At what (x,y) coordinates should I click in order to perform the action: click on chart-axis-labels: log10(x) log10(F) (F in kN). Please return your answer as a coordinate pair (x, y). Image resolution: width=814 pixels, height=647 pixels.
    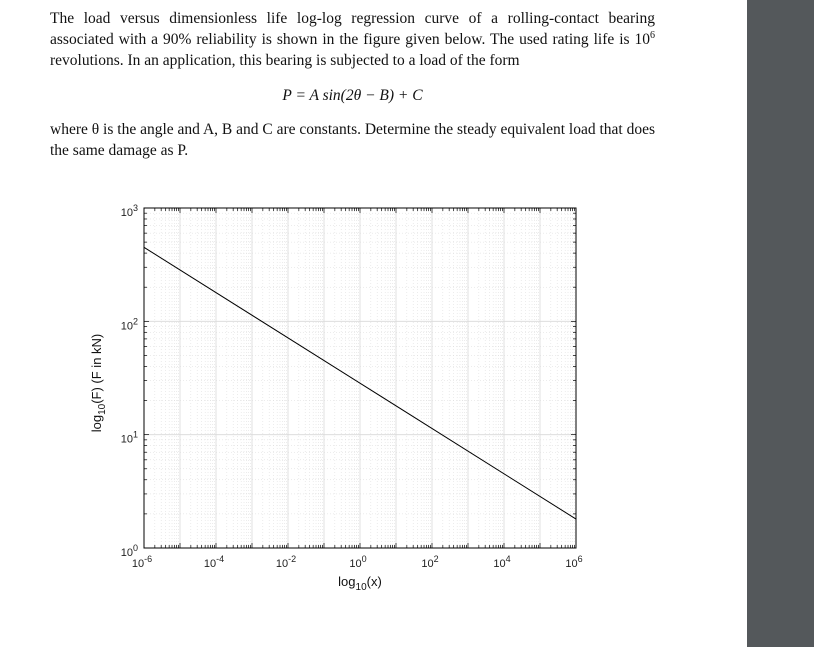
    Looking at the image, I should click on (235, 463).